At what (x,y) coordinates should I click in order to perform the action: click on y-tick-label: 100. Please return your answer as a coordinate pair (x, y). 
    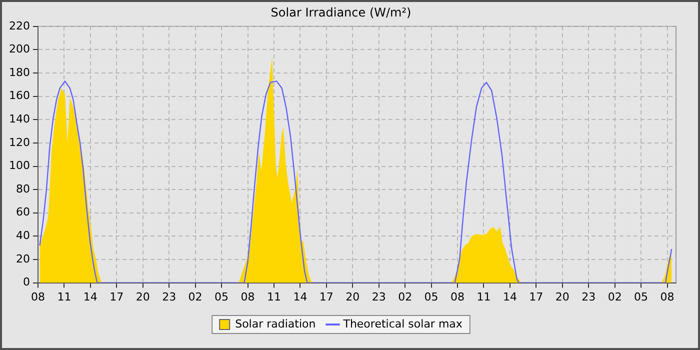
    Looking at the image, I should click on (19, 165).